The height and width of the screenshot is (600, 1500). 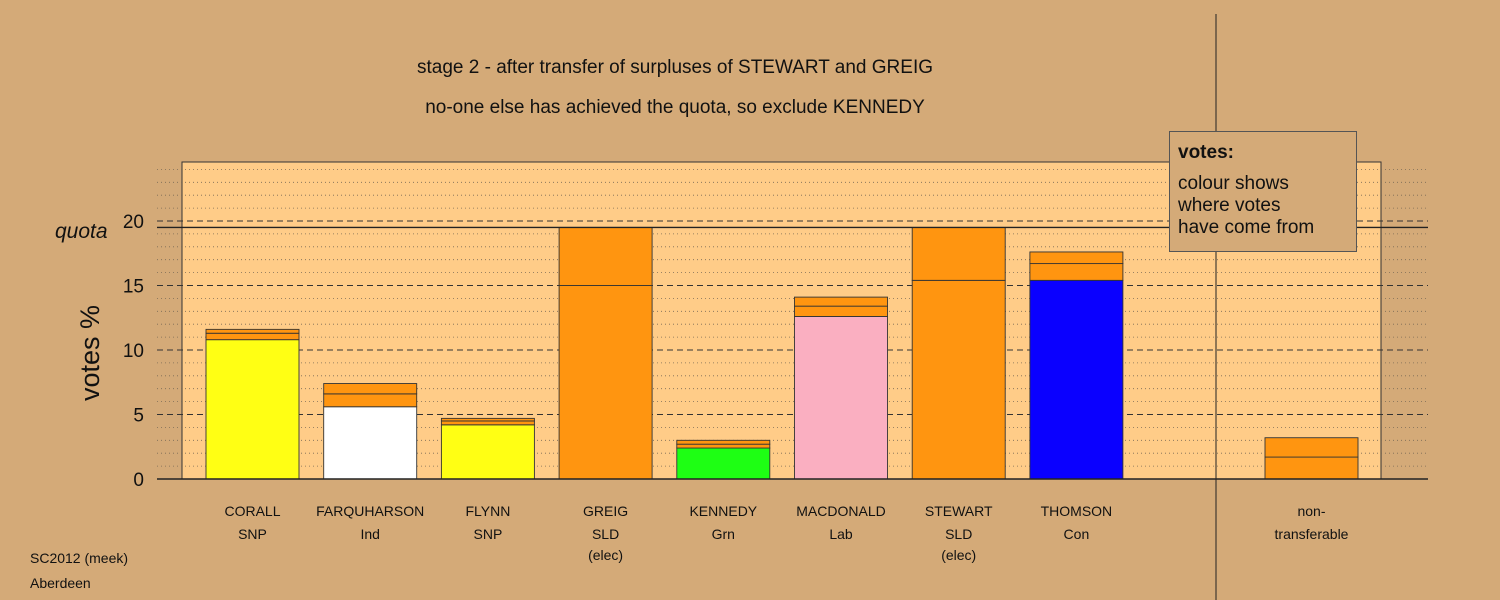 What do you see at coordinates (1229, 205) in the screenshot?
I see `legend-line-2: where votes` at bounding box center [1229, 205].